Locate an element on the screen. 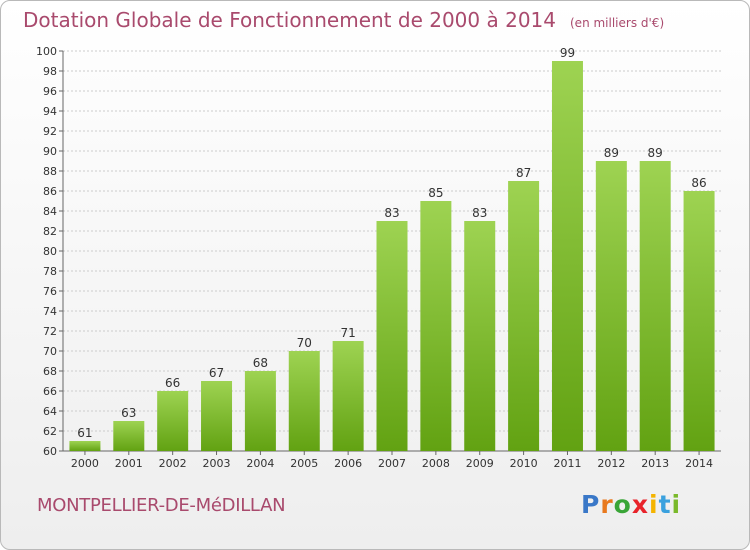 This screenshot has width=750, height=550. bar-2005 is located at coordinates (304, 401).